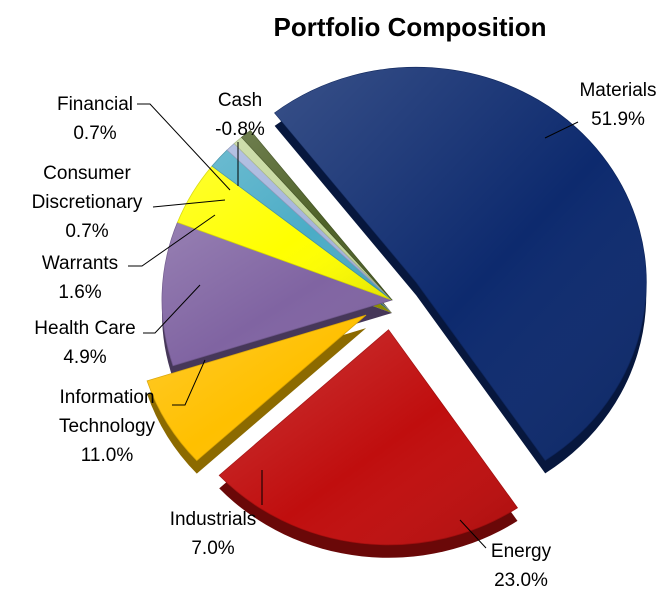  What do you see at coordinates (95, 104) in the screenshot?
I see `label-financial-name: Financial` at bounding box center [95, 104].